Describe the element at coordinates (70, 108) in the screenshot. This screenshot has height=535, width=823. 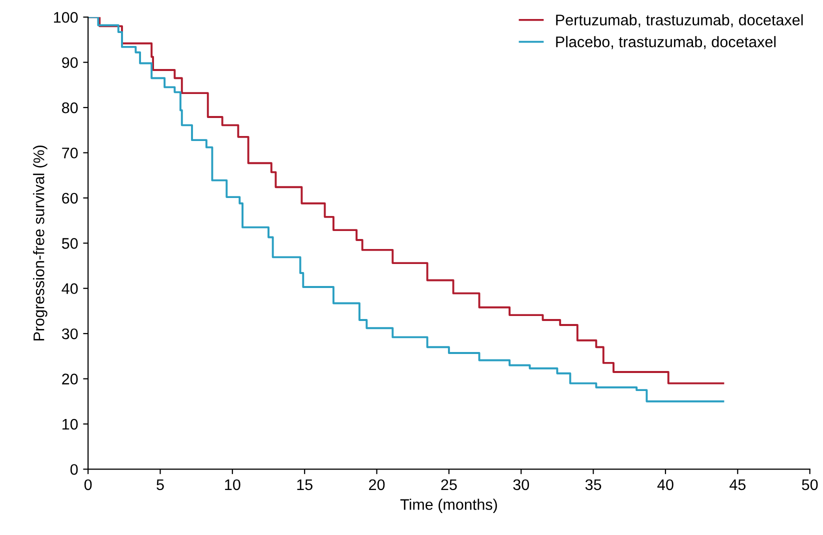
I see `y-tick-label: 80` at that location.